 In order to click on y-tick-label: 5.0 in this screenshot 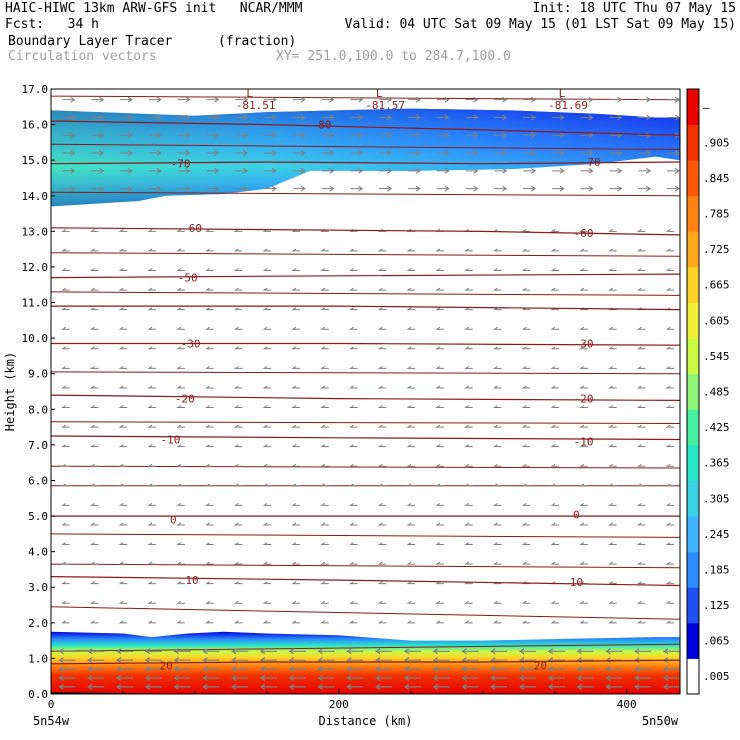, I will do `click(38, 516)`.